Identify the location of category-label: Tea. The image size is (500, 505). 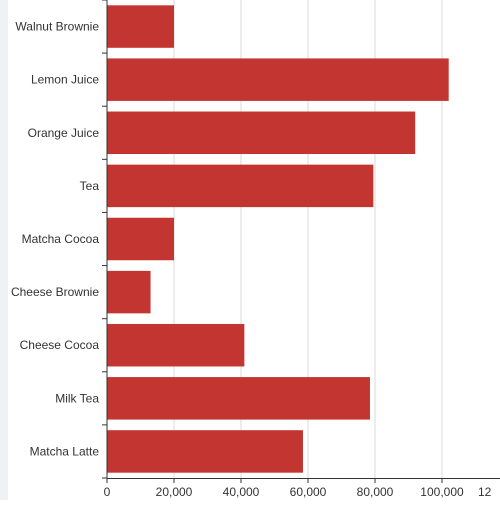
(90, 186).